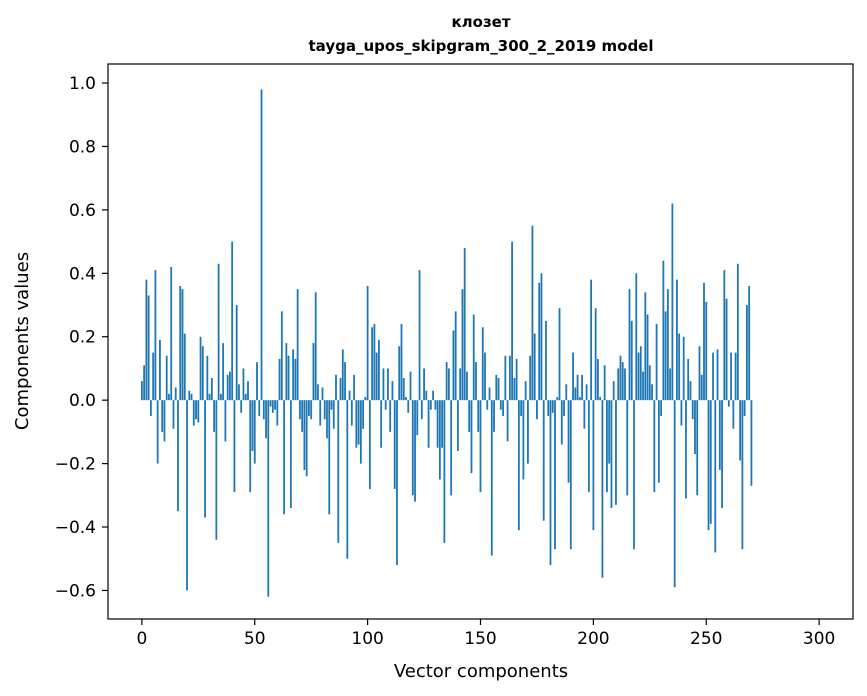 This screenshot has height=696, width=867. Describe the element at coordinates (480, 22) in the screenshot. I see `chart-title: клозет` at that location.